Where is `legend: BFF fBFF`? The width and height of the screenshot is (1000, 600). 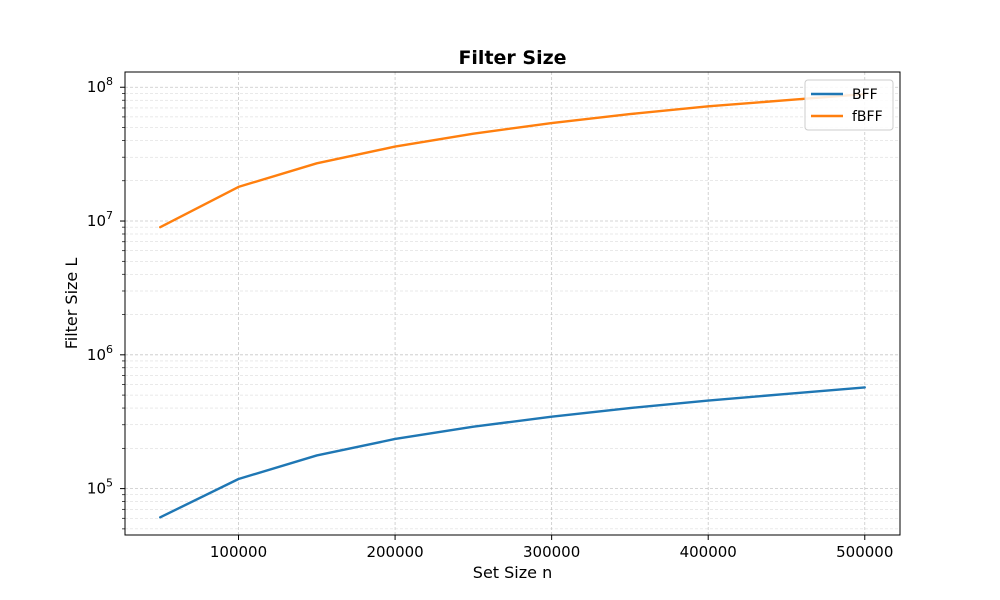 legend: BFF fBFF is located at coordinates (849, 105).